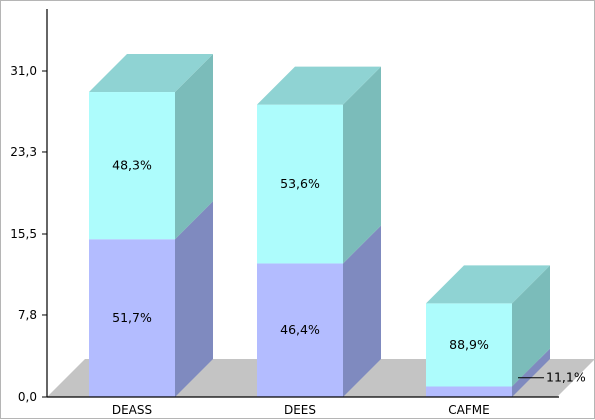 The height and width of the screenshot is (420, 595). I want to click on data-label: 11,1%, so click(566, 377).